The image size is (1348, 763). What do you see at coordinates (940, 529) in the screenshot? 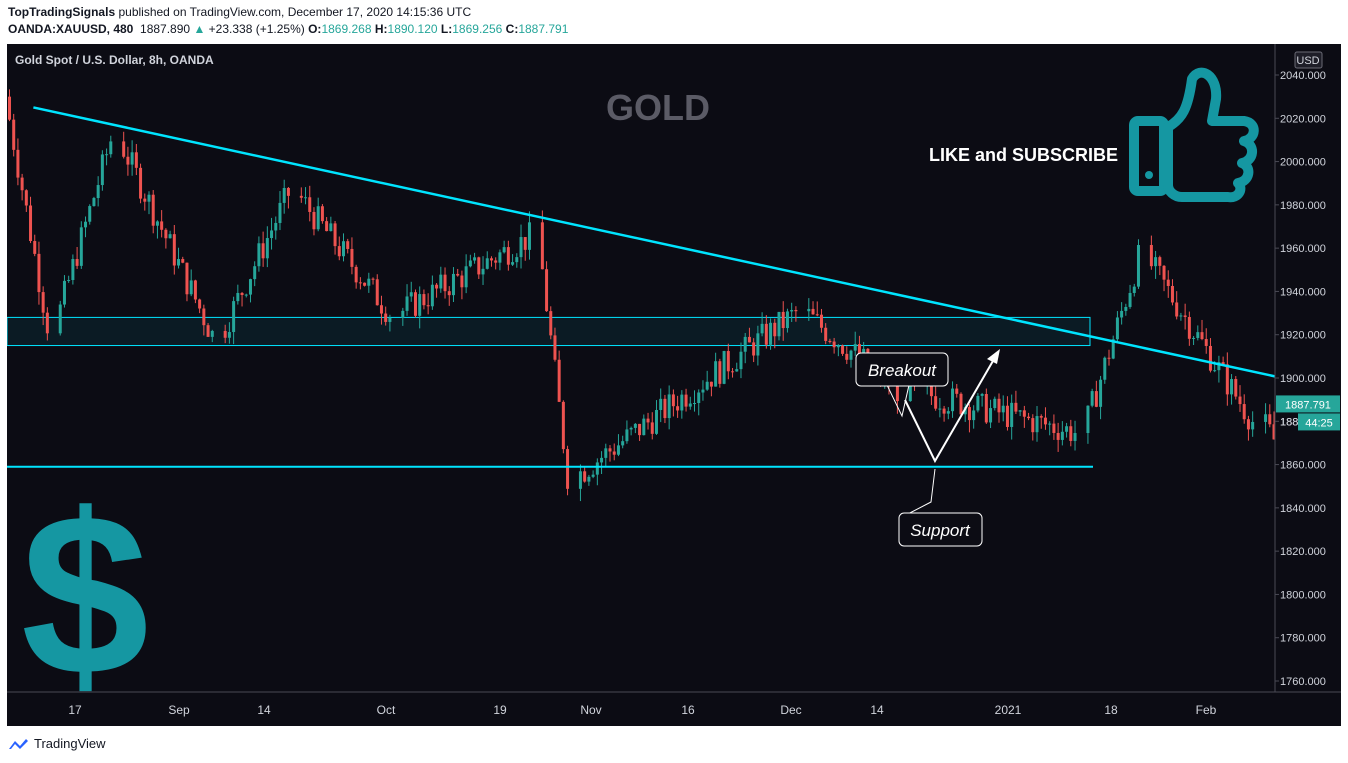
I see `support-callout` at bounding box center [940, 529].